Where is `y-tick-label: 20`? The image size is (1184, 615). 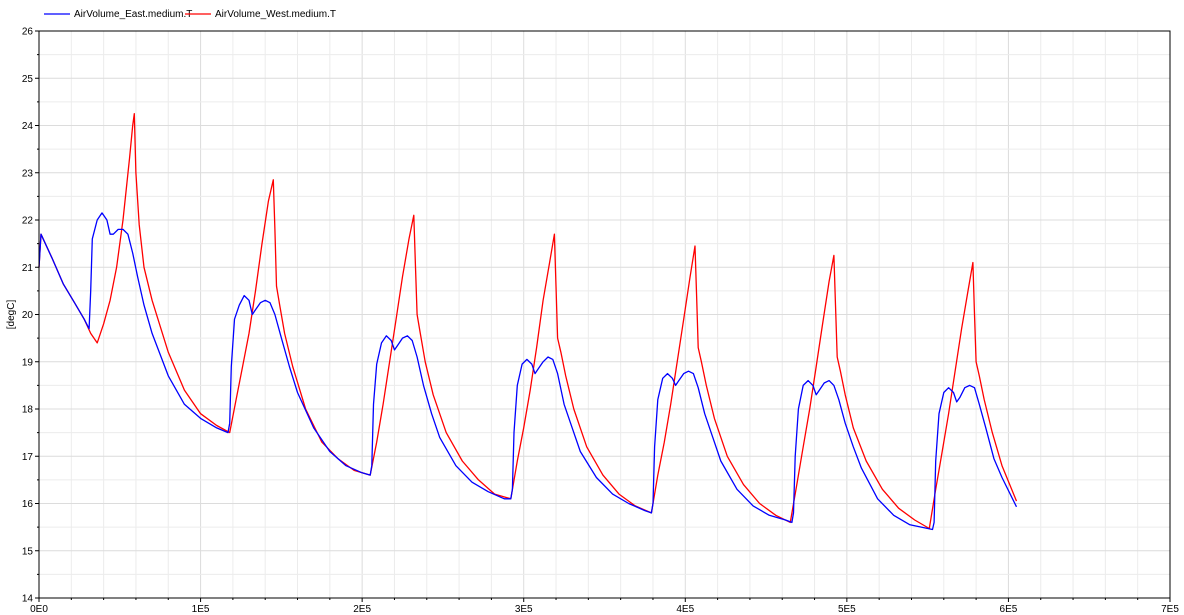 y-tick-label: 20 is located at coordinates (28, 315).